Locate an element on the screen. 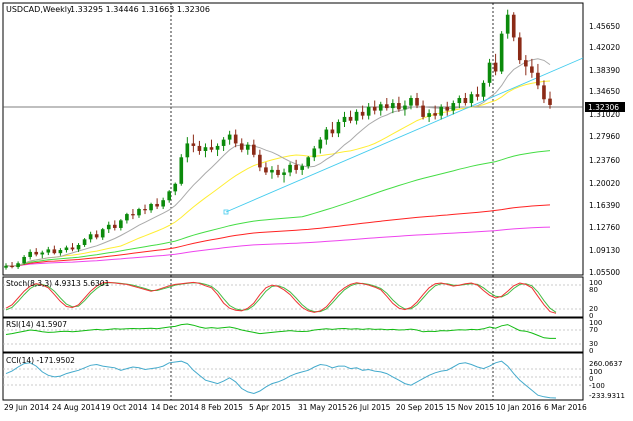  cci-tick-label: -233.9311 is located at coordinates (607, 396).